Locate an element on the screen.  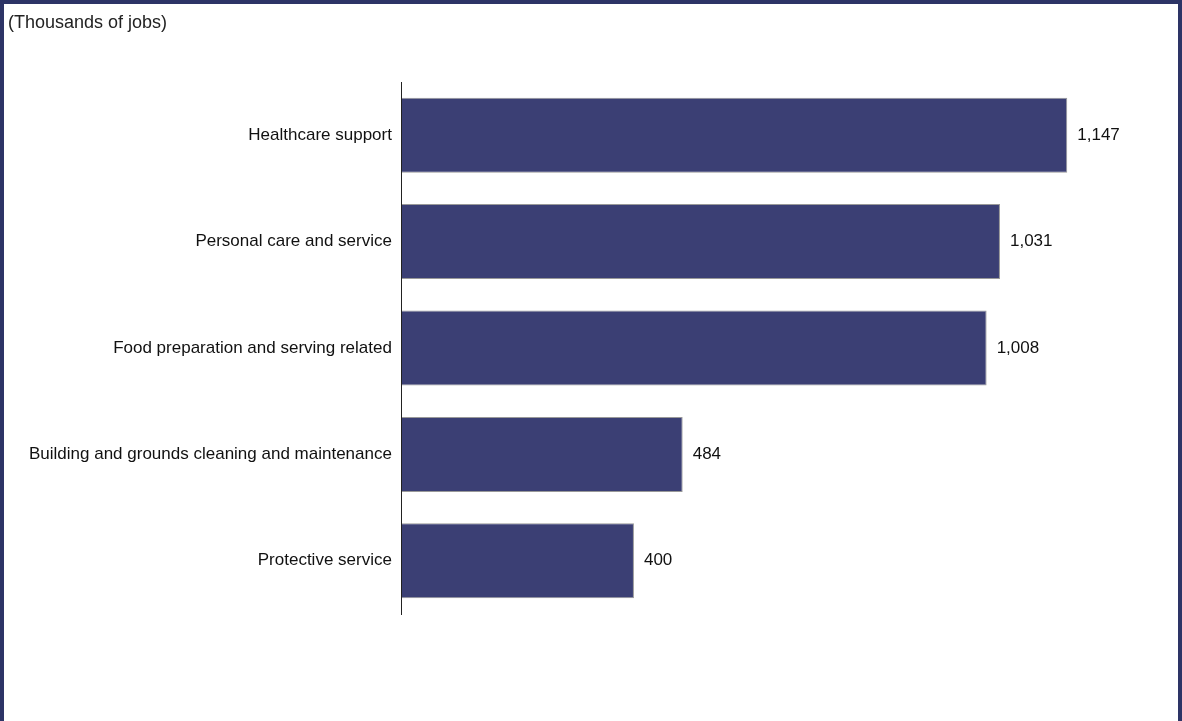
y-tick-label: Building and grounds cleaning and maintenance is located at coordinates (210, 454).